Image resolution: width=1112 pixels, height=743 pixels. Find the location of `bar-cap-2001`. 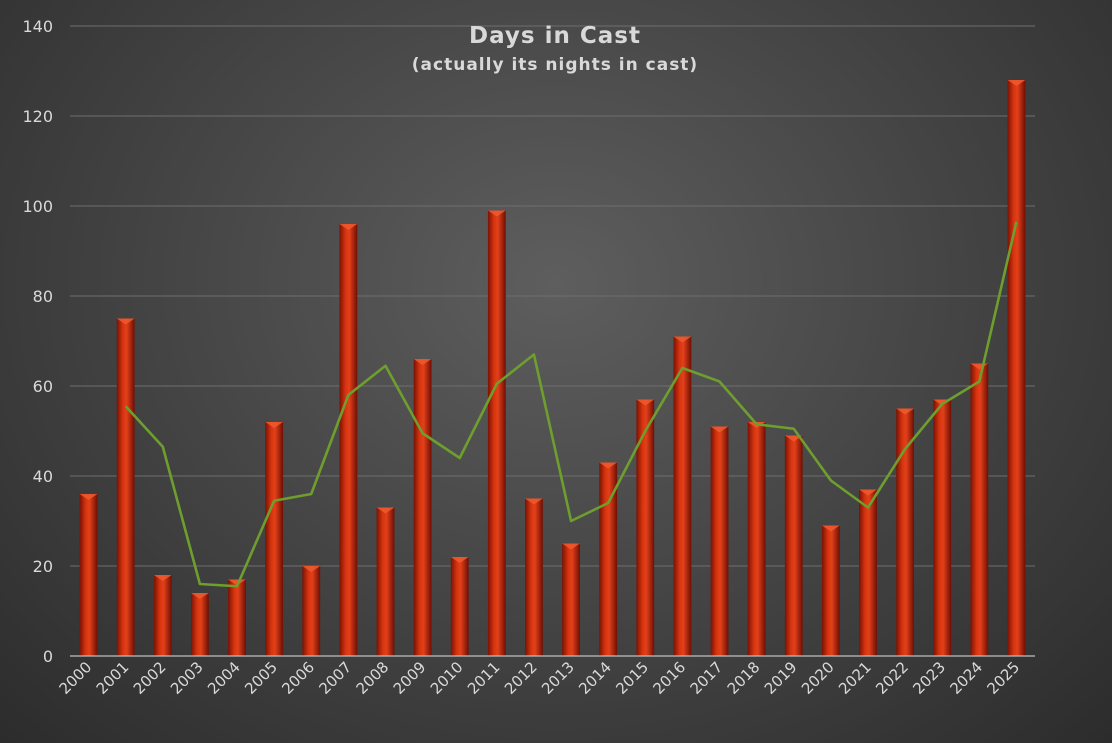

bar-cap-2001 is located at coordinates (125, 321).